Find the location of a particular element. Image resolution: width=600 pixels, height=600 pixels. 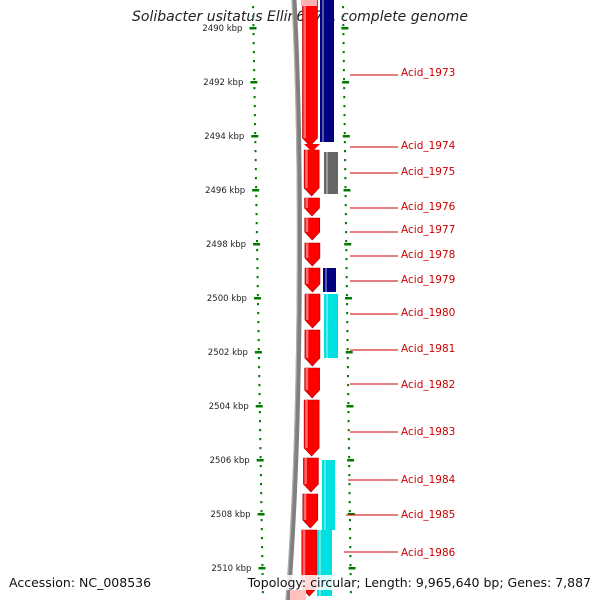

backbone-arc is located at coordinates (293, 300).